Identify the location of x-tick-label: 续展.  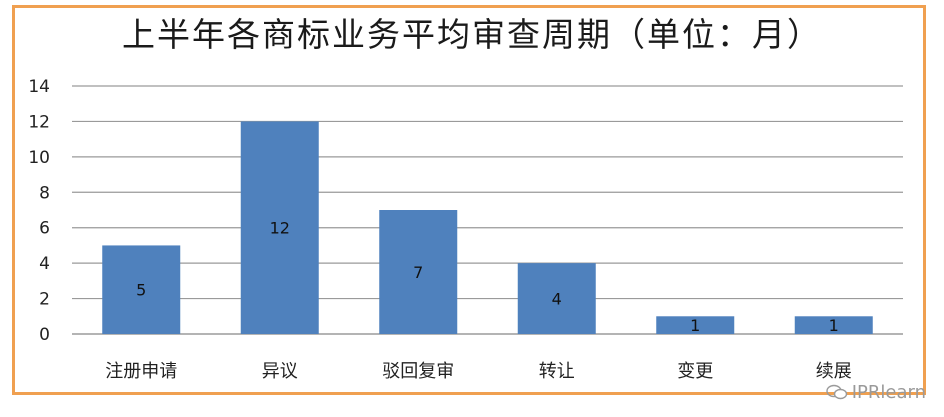
(834, 371).